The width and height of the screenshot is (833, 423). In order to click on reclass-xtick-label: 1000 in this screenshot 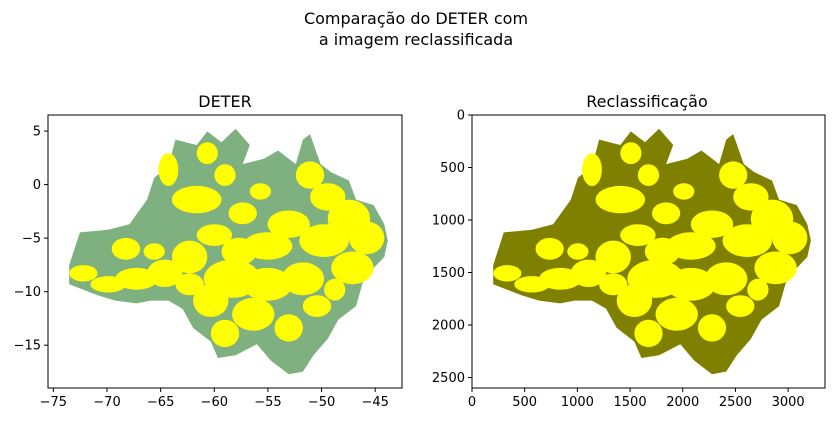, I will do `click(577, 402)`.